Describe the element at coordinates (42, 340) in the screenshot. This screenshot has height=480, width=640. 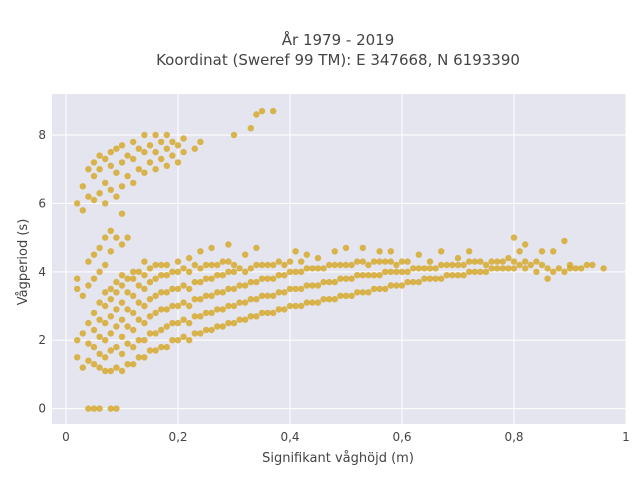
I see `y-tick-label: 2` at that location.